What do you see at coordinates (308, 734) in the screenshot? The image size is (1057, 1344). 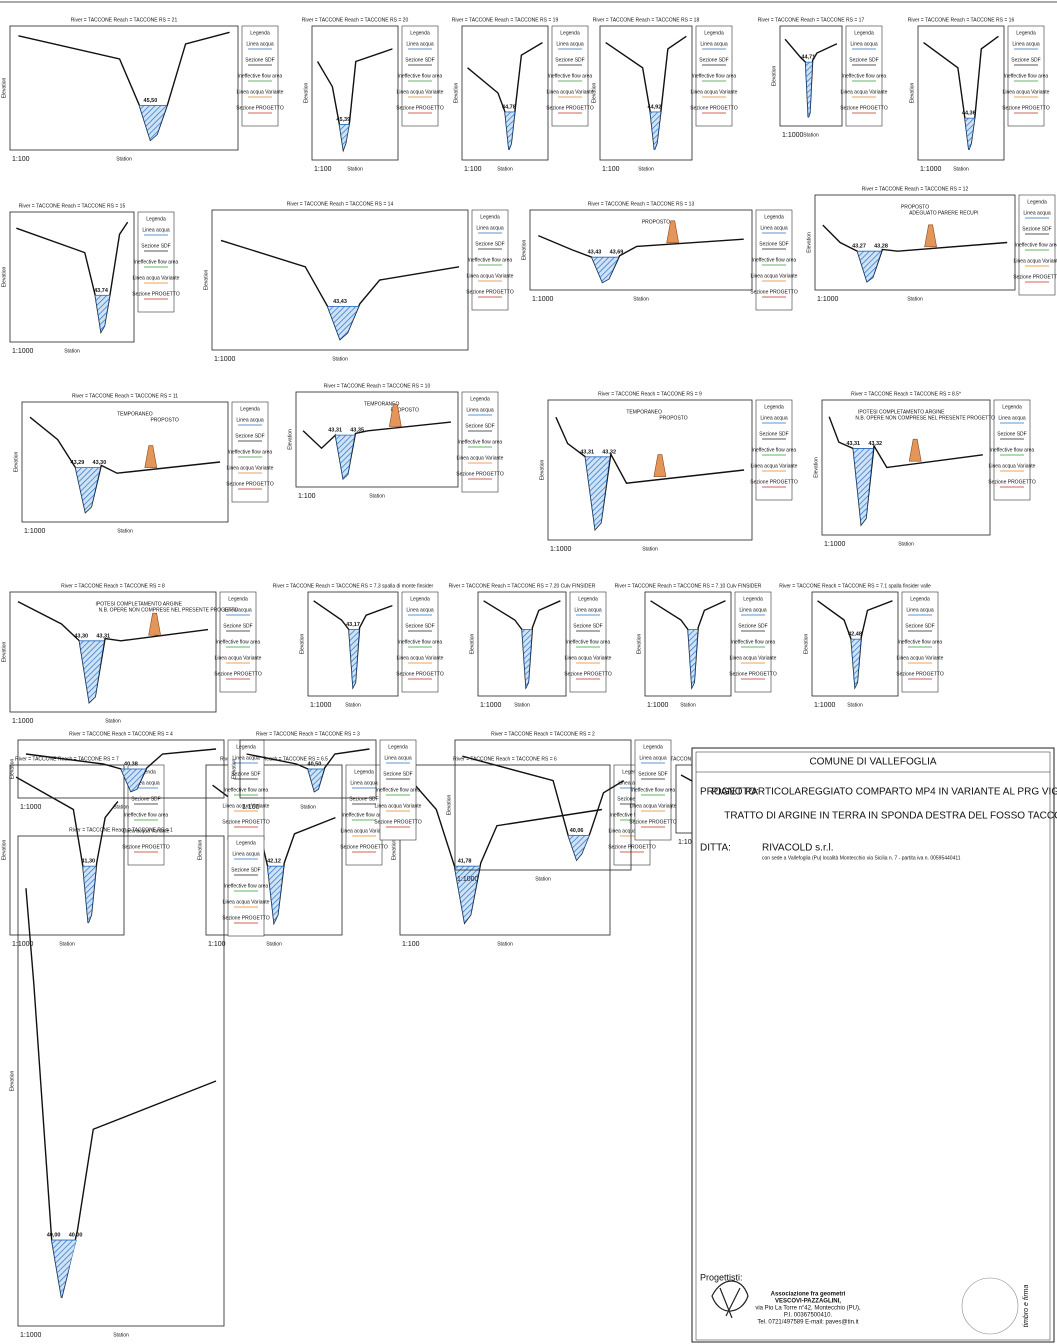 I see `section-title: River = TACCONE Reach = TACCONE RS = 3` at bounding box center [308, 734].